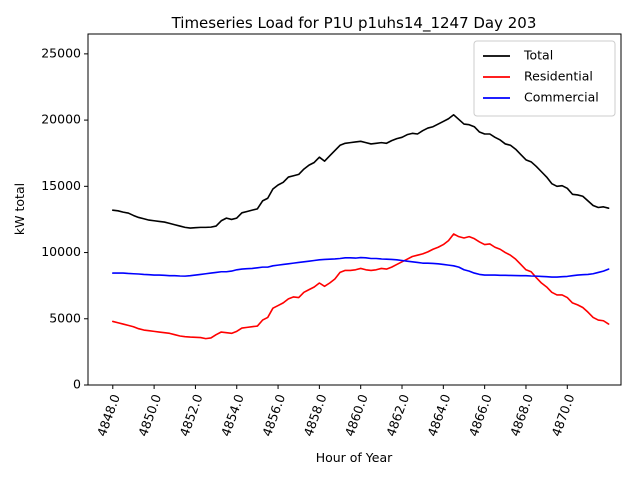 The image size is (640, 480). I want to click on x-tick-label: 4848.0, so click(108, 415).